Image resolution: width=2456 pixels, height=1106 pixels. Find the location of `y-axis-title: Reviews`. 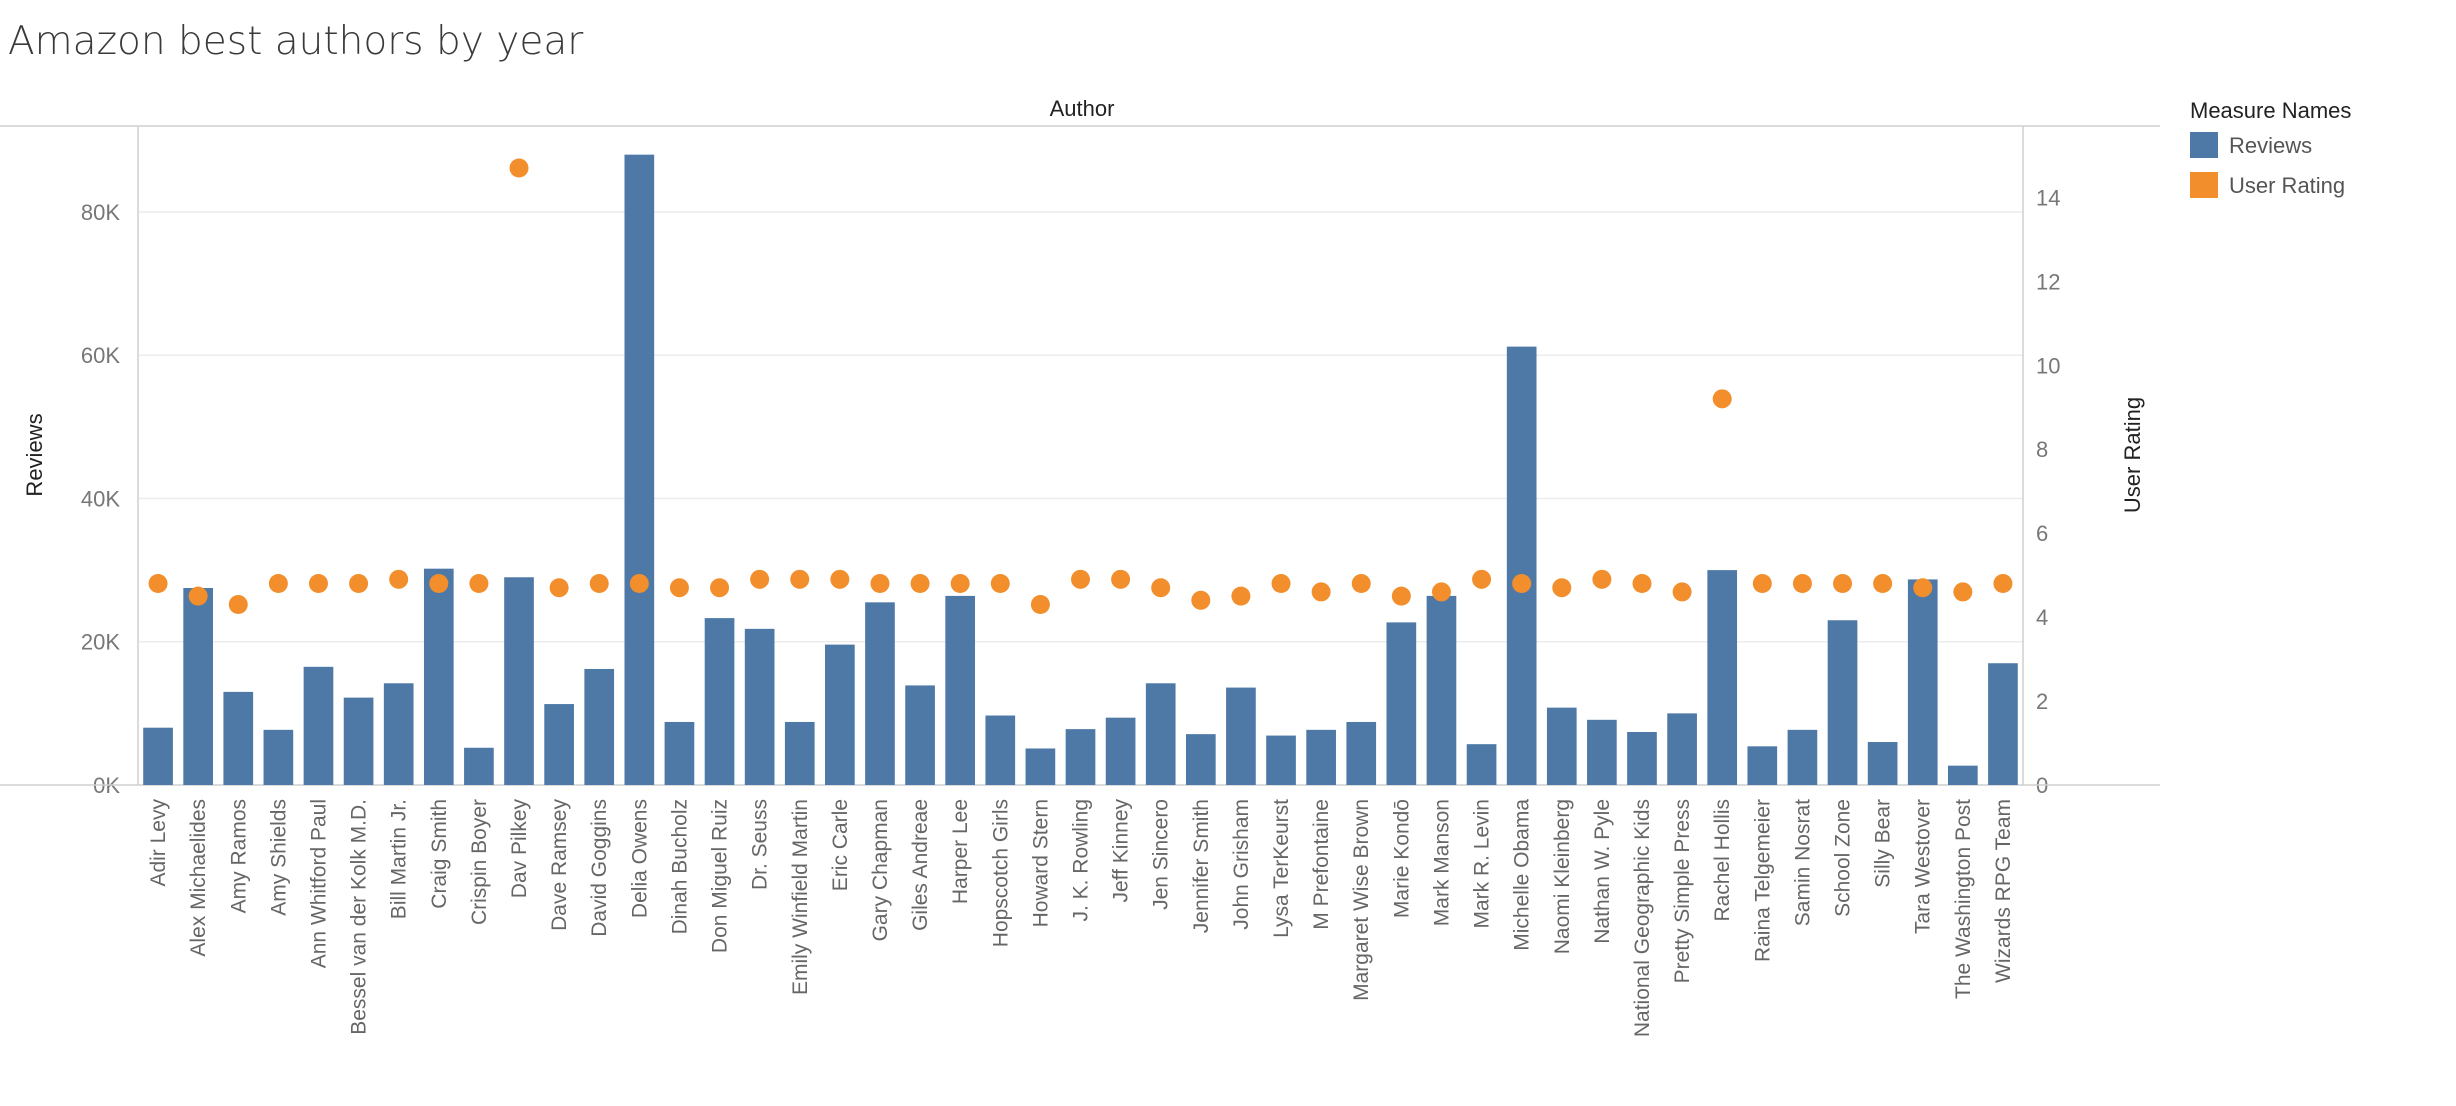

y-axis-title: Reviews is located at coordinates (34, 454).